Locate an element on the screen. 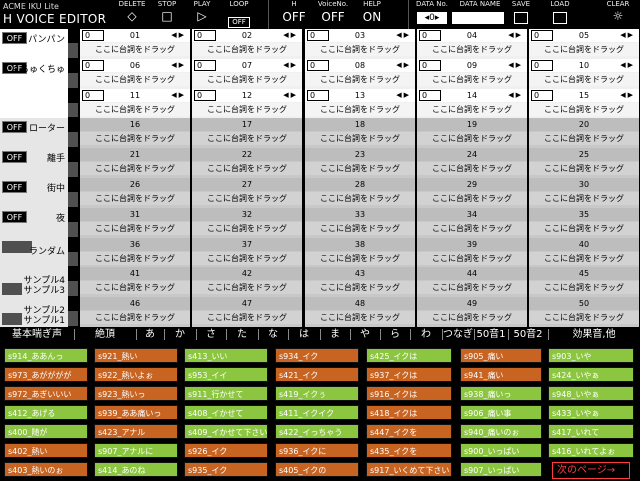 Image resolution: width=640 pixels, height=481 pixels. voice-button: s447_イクを is located at coordinates (409, 431).